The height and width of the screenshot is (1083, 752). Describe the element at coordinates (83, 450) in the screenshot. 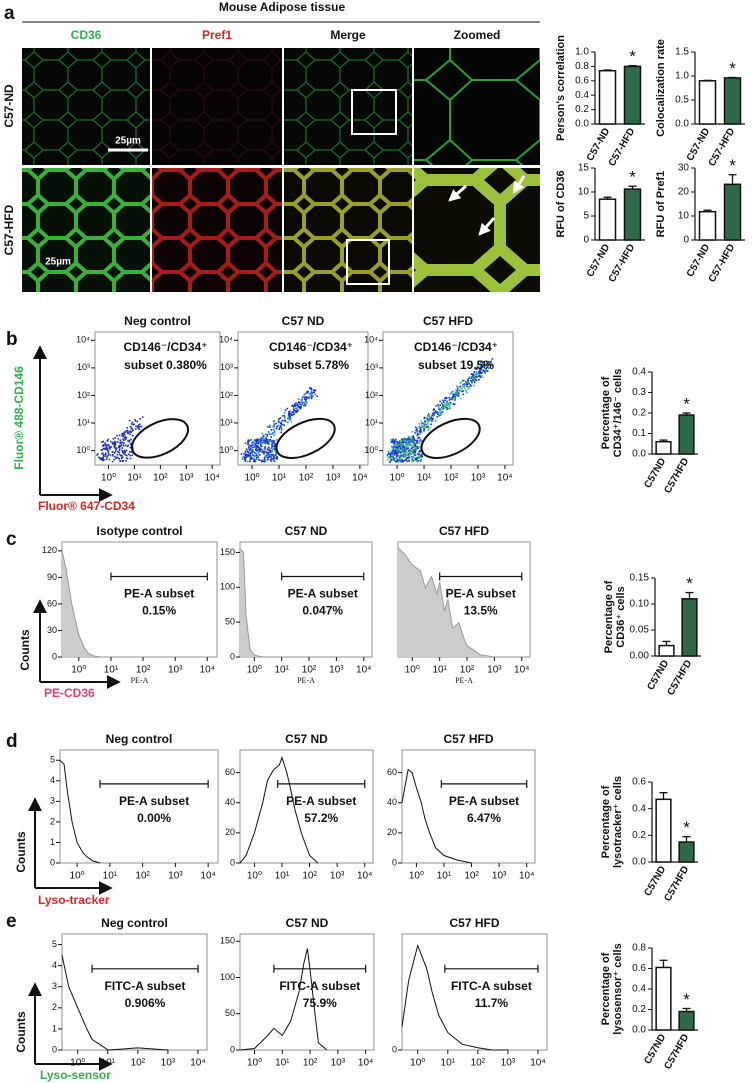

I see `y-tick-label: 10⁰` at that location.